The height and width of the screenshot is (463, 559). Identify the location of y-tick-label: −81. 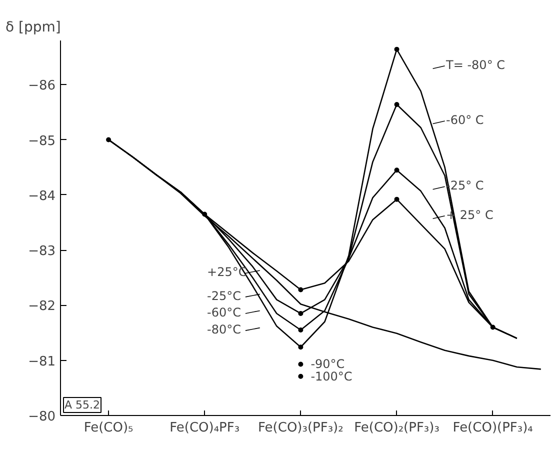
(42, 362).